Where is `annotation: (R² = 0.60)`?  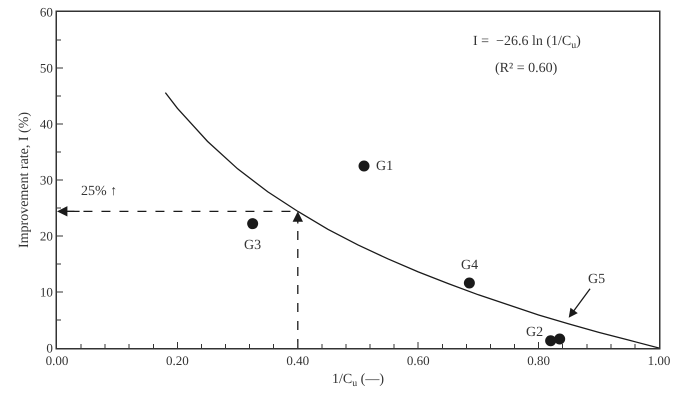 annotation: (R² = 0.60) is located at coordinates (526, 68).